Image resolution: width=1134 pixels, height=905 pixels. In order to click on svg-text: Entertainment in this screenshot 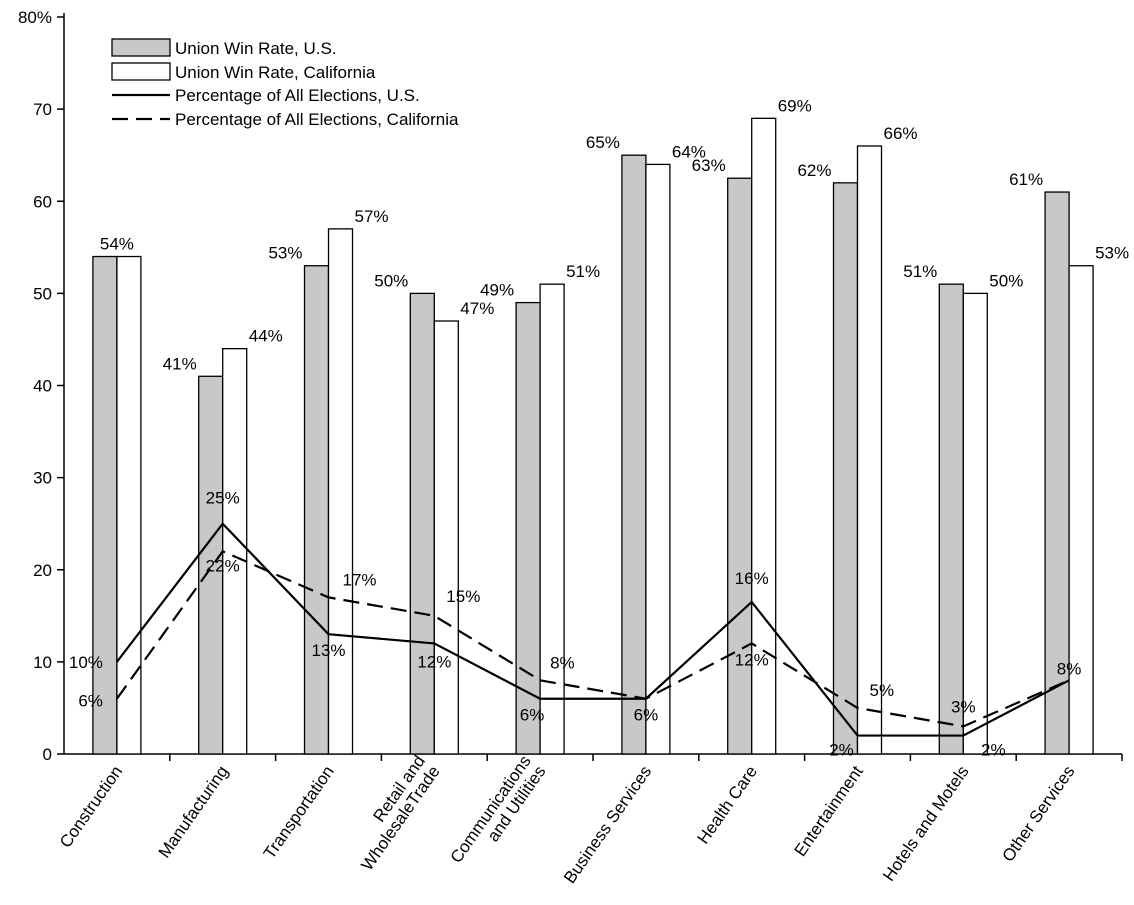, I will do `click(829, 811)`.